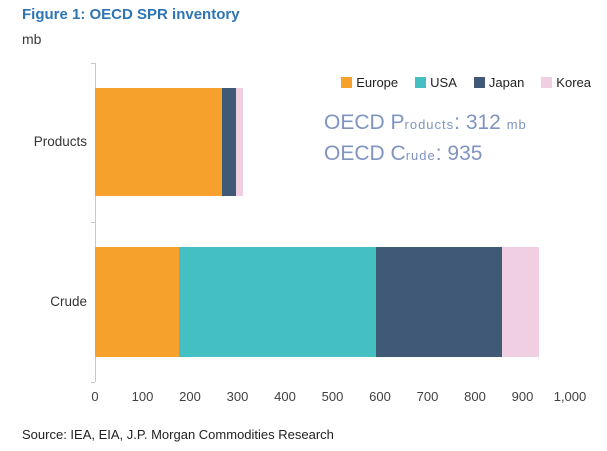 The height and width of the screenshot is (451, 607). Describe the element at coordinates (277, 302) in the screenshot. I see `bar-segment-usa-crude` at that location.